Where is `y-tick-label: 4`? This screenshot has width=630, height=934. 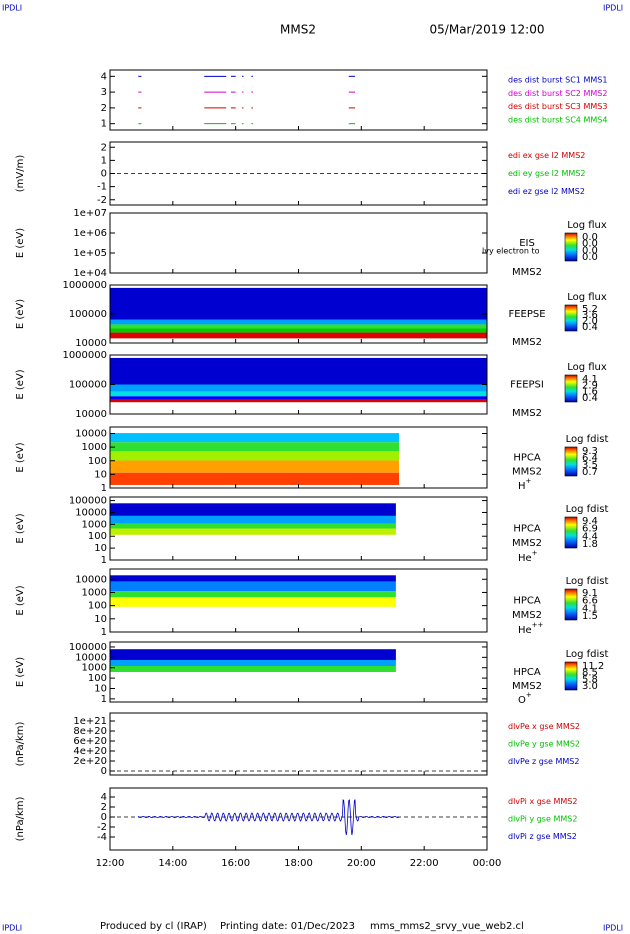
y-tick-label: 4 is located at coordinates (104, 797).